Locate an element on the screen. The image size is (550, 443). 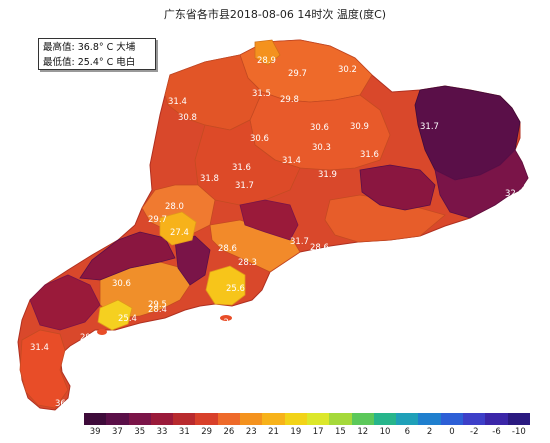
temperature-value-label: 28.0 is located at coordinates (174, 207).